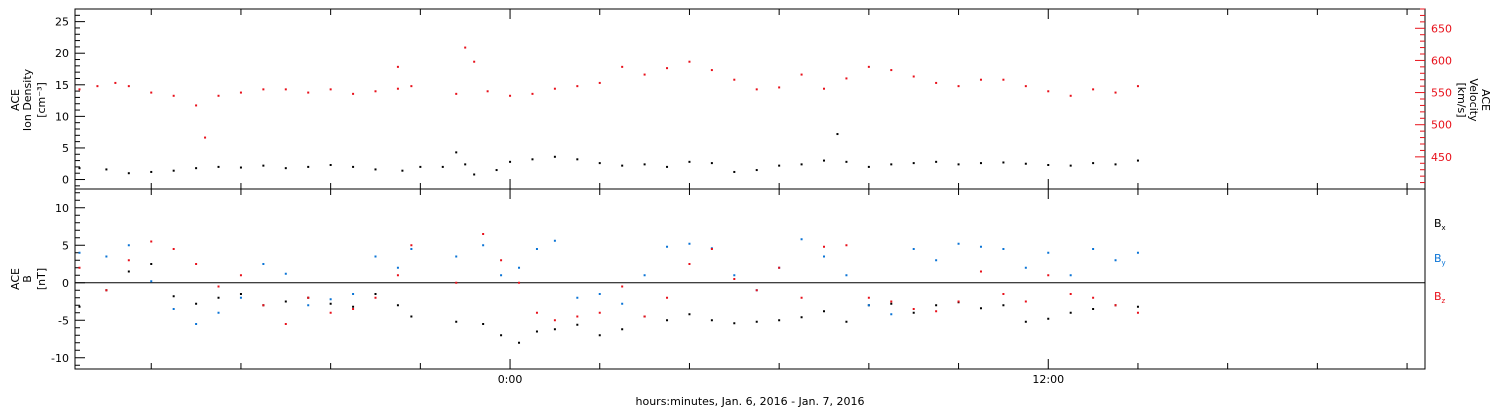  Describe the element at coordinates (1444, 301) in the screenshot. I see `legend-bz-sub: z` at that location.